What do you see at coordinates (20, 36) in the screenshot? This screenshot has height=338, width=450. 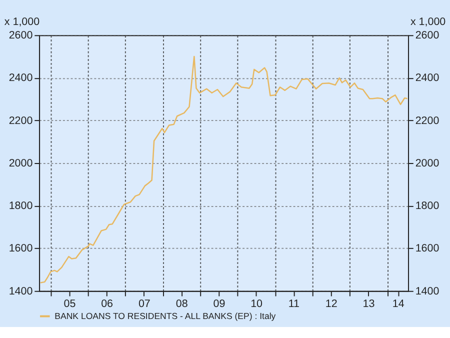 I see `y-tick-label: 2600` at bounding box center [20, 36].